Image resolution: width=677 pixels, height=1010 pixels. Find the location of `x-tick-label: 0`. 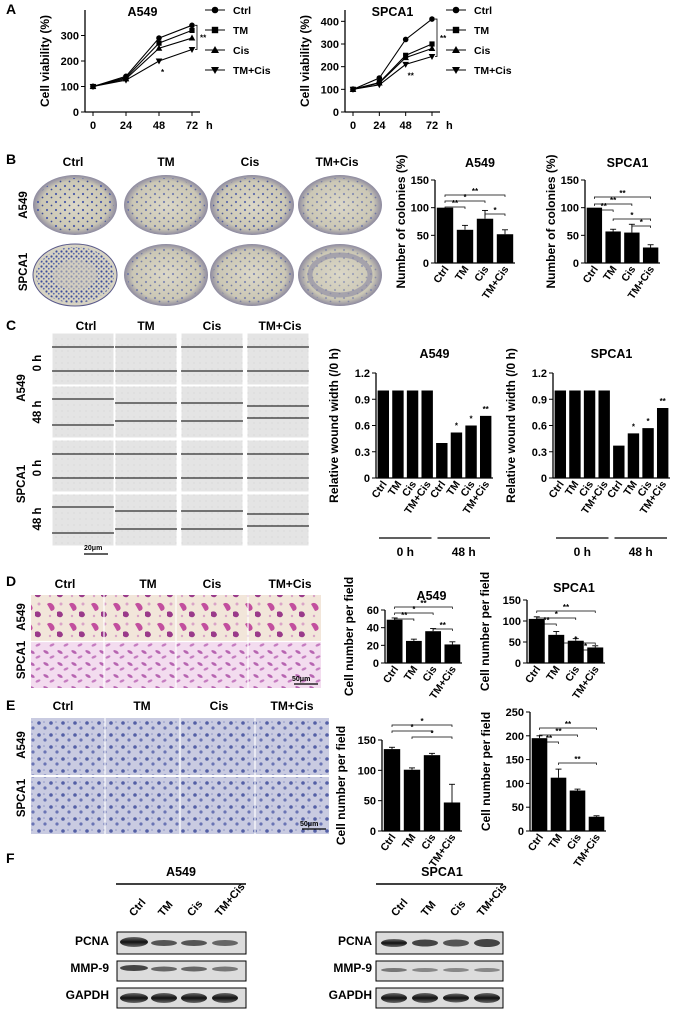

x-tick-label: 0 is located at coordinates (353, 126).